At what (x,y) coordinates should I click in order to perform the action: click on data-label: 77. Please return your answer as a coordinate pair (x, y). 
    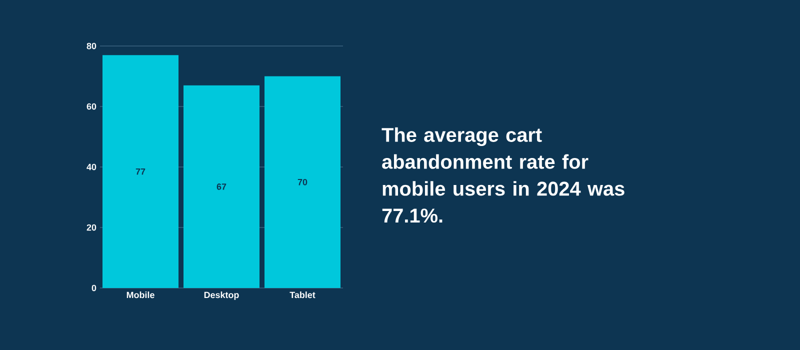
    Looking at the image, I should click on (141, 171).